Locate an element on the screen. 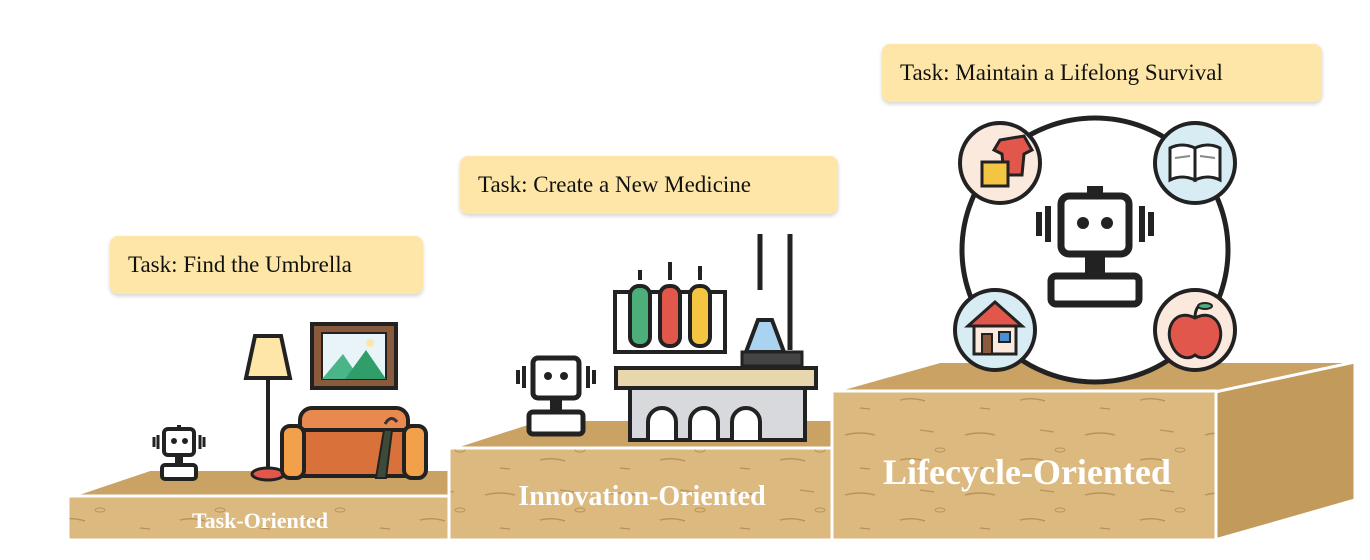 This screenshot has height=560, width=1370. task-box-find-umbrella: Task: Find the Umbrella is located at coordinates (266, 265).